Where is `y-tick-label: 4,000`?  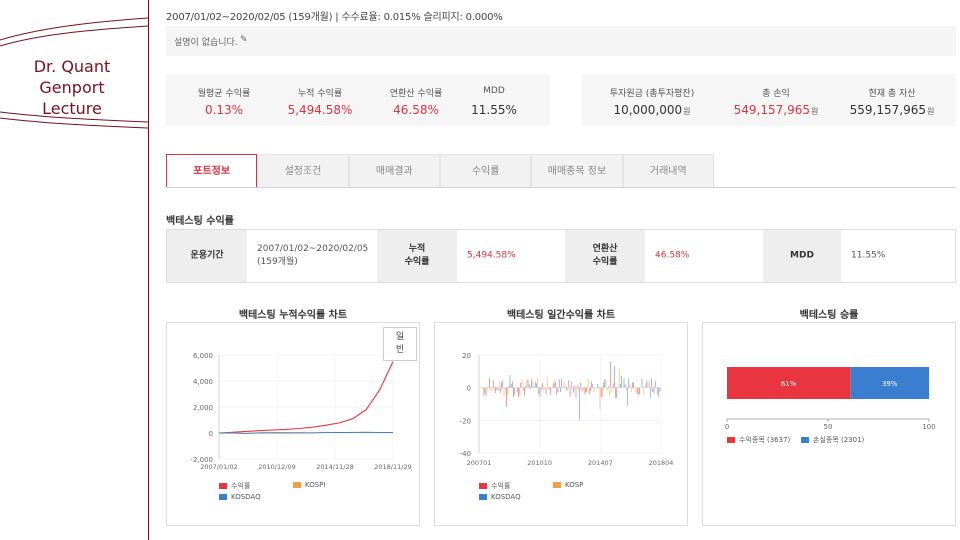 y-tick-label: 4,000 is located at coordinates (203, 382).